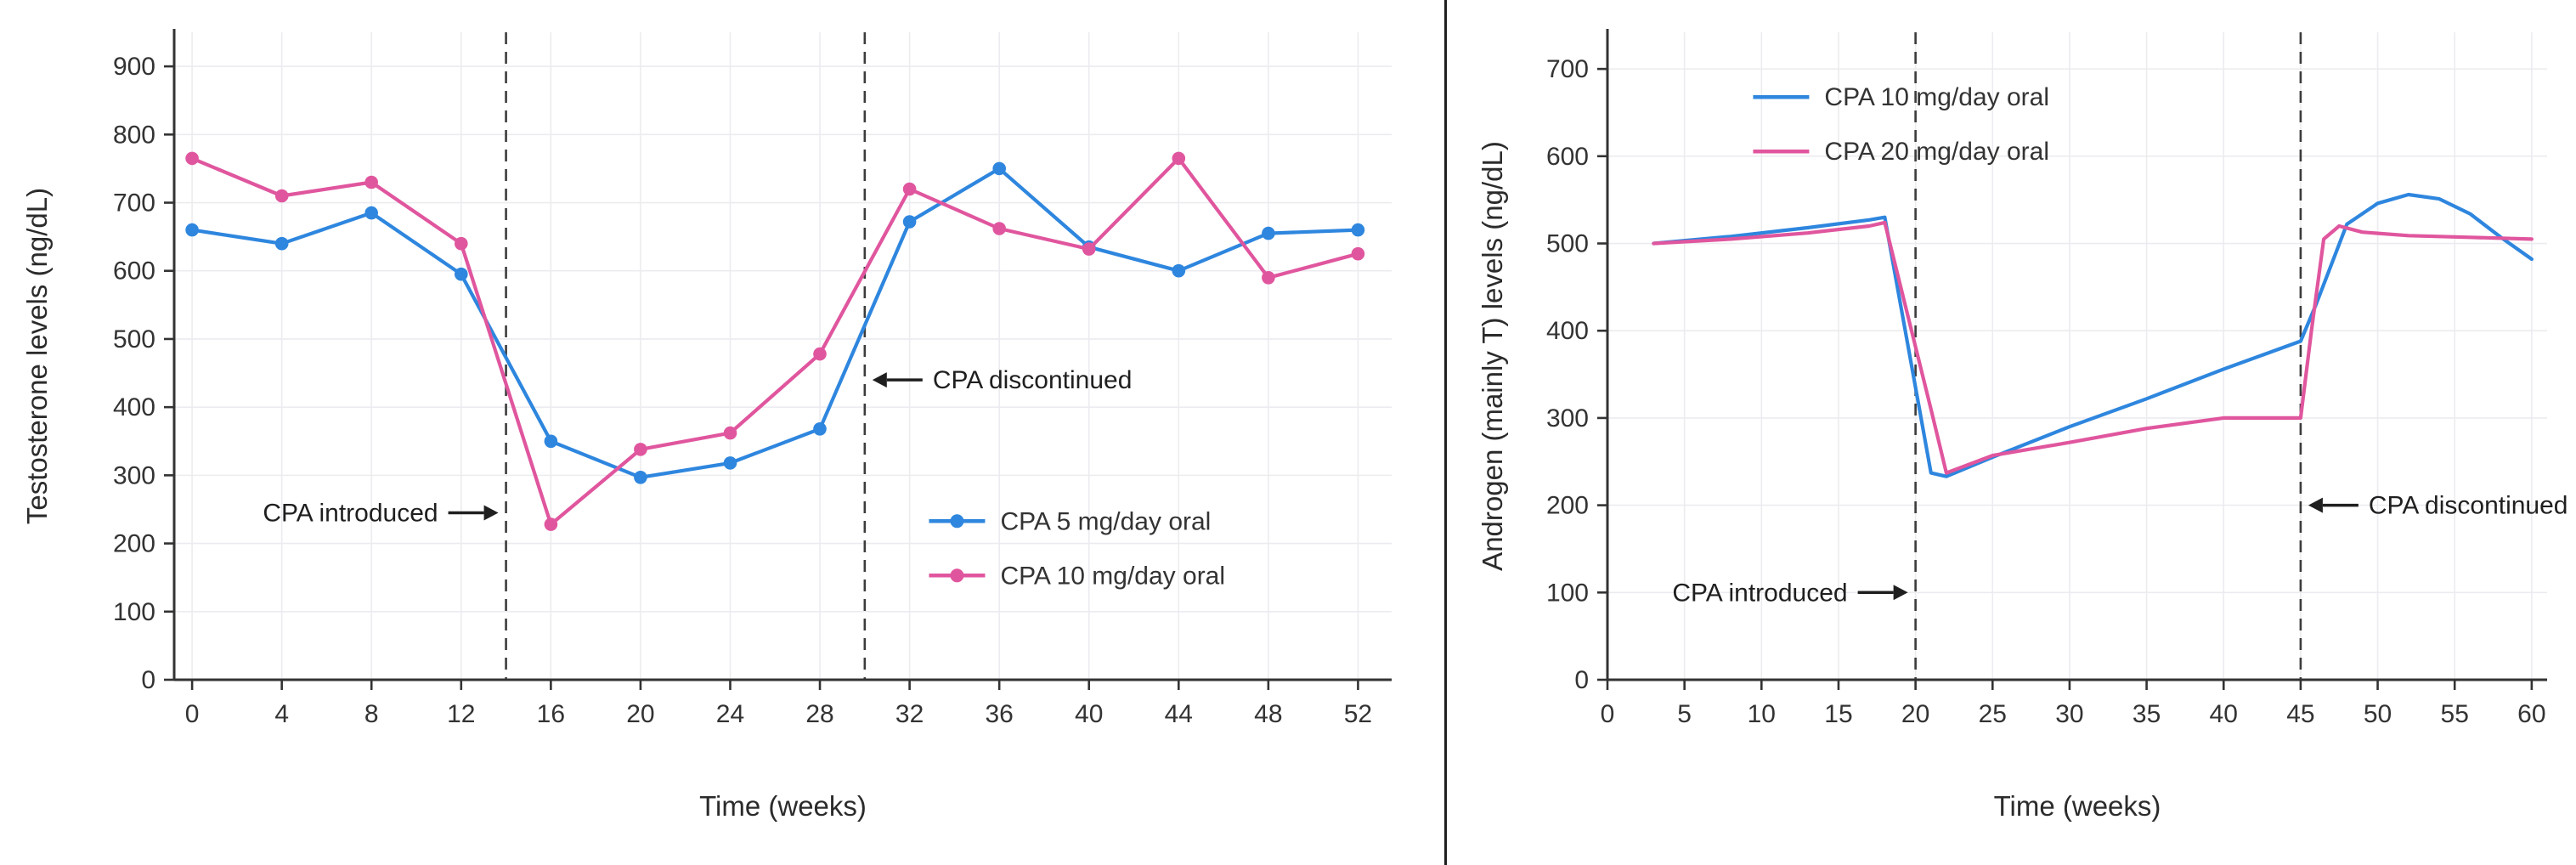 Image resolution: width=2576 pixels, height=865 pixels. What do you see at coordinates (1838, 714) in the screenshot?
I see `x-tick-label: 15` at bounding box center [1838, 714].